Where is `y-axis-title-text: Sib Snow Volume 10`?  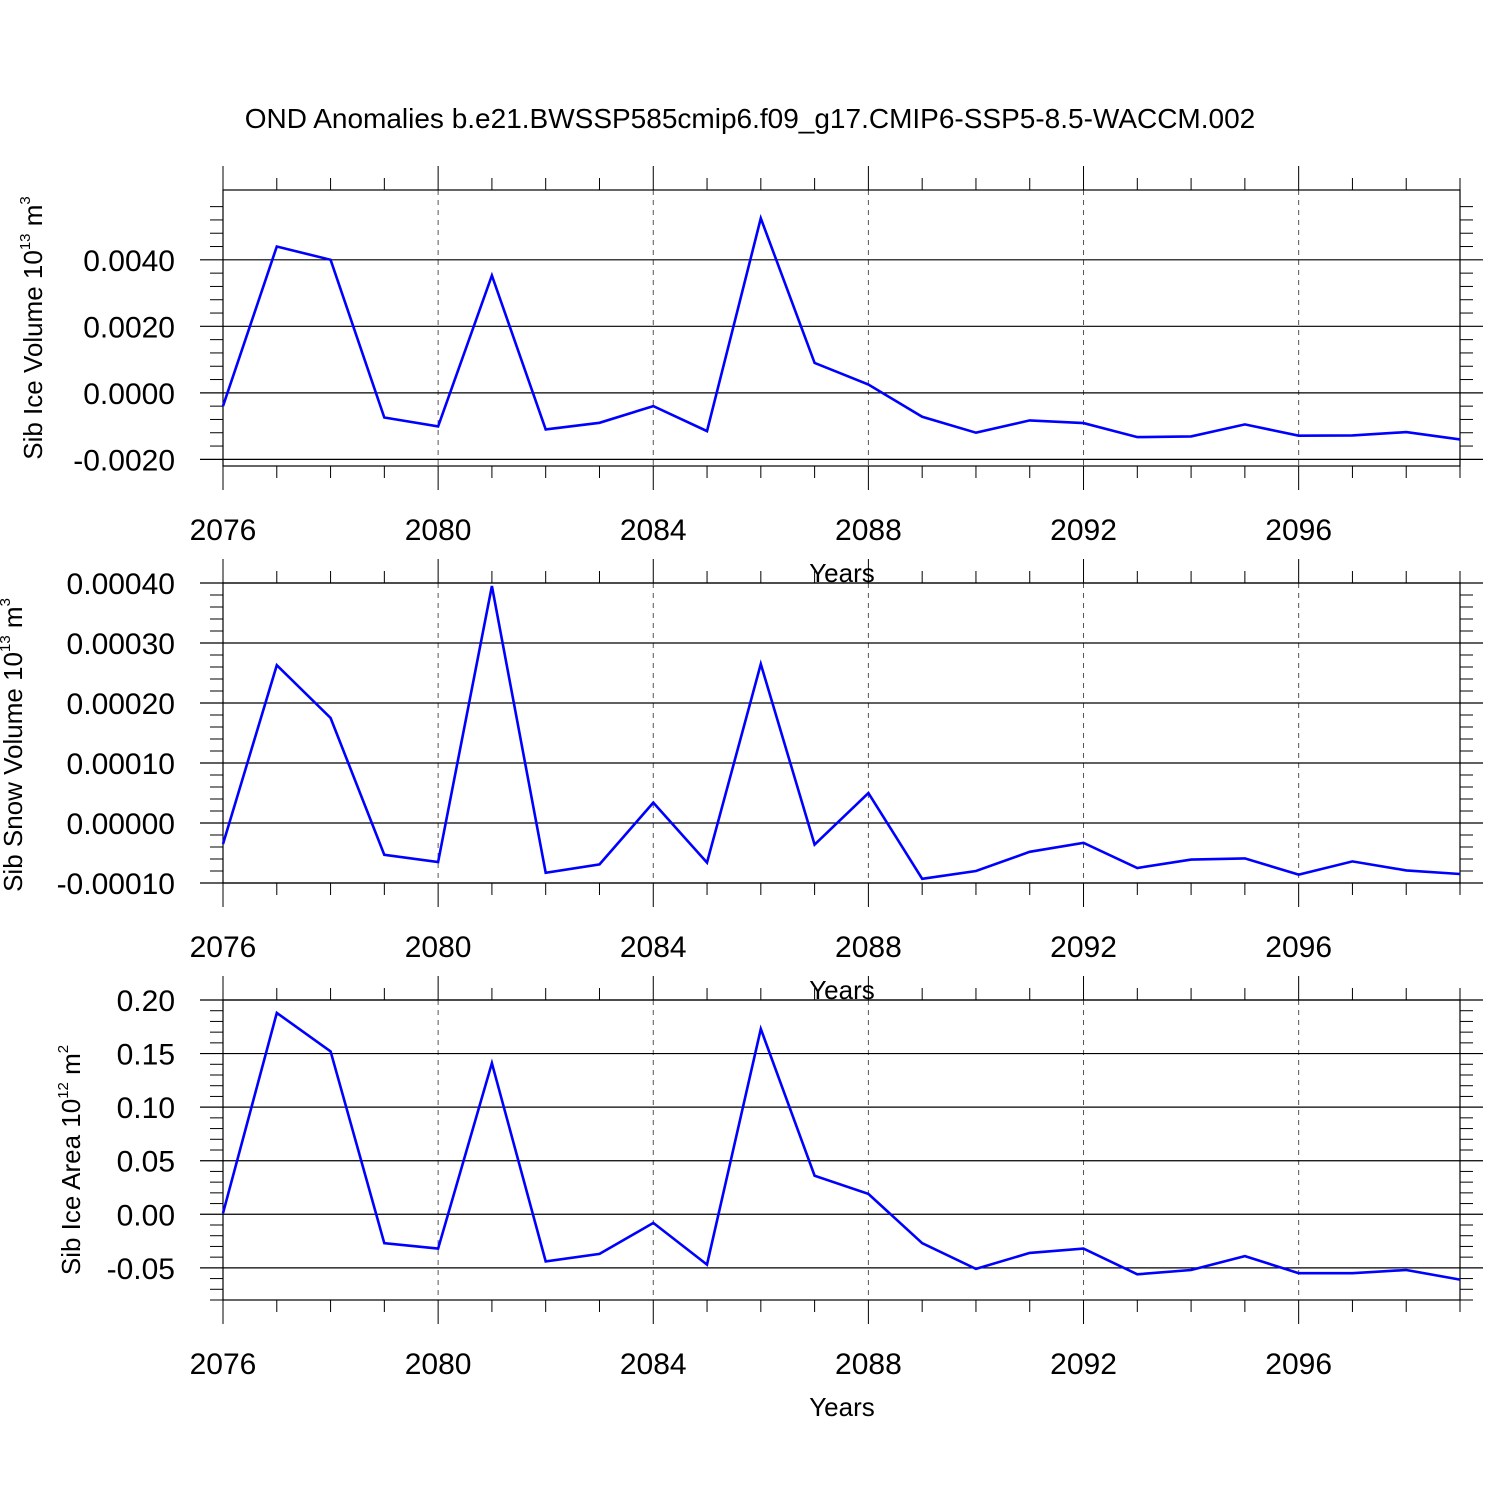
y-axis-title-text: Sib Snow Volume 10 is located at coordinates (14, 772).